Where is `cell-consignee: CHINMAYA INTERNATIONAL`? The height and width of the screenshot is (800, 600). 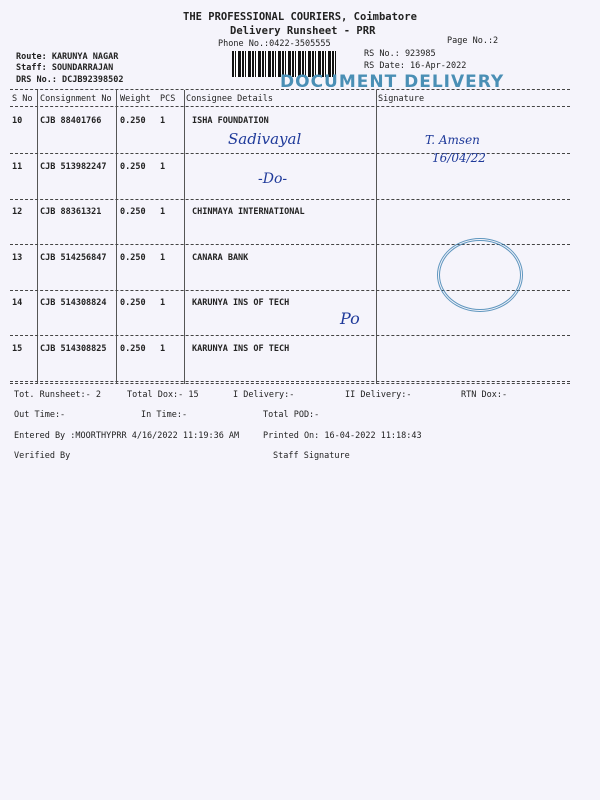 cell-consignee: CHINMAYA INTERNATIONAL is located at coordinates (248, 212).